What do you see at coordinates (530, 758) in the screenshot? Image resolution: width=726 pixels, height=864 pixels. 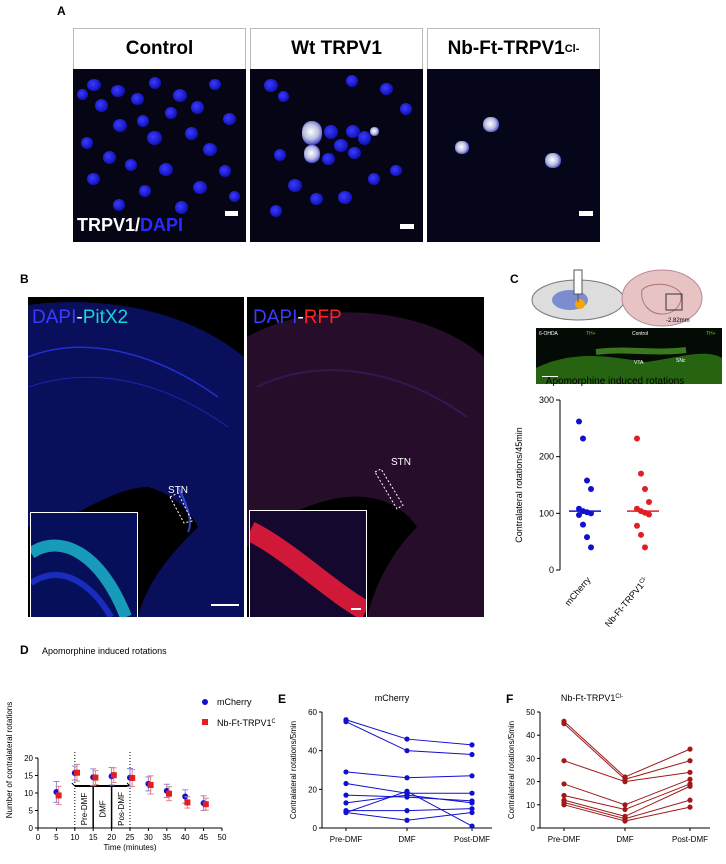 I see `y-tick-label: 30` at bounding box center [530, 758].